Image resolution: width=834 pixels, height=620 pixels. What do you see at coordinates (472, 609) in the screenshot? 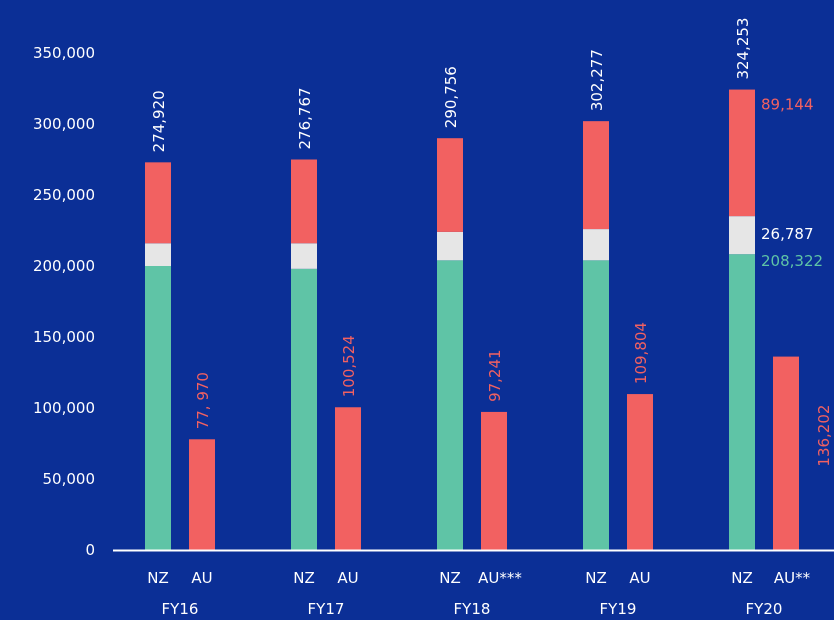
I see `year-label: FY18` at bounding box center [472, 609].